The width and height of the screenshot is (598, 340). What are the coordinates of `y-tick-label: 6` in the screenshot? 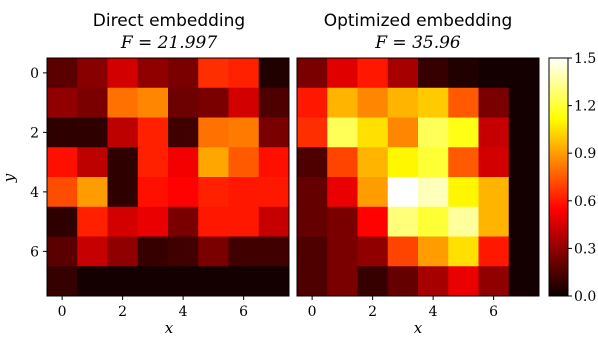 It's located at (34, 252).